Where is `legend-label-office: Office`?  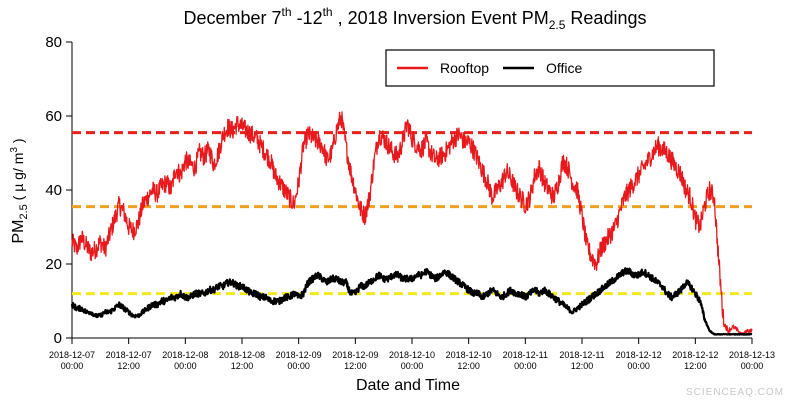
legend-label-office: Office is located at coordinates (564, 68).